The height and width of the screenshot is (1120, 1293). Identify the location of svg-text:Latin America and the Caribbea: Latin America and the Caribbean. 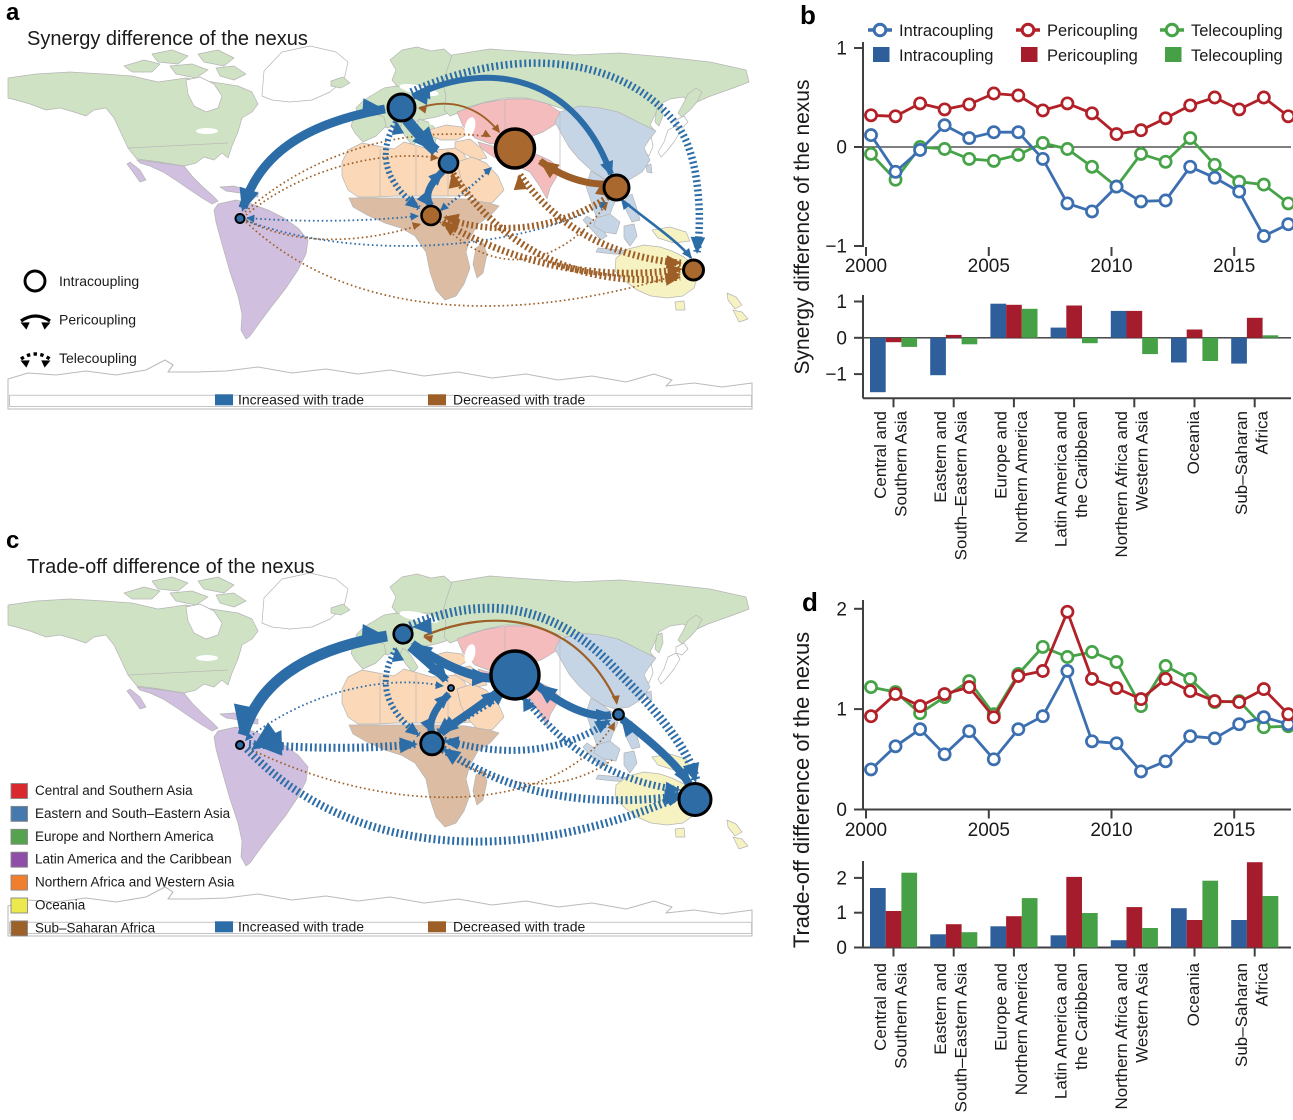
(133, 859).